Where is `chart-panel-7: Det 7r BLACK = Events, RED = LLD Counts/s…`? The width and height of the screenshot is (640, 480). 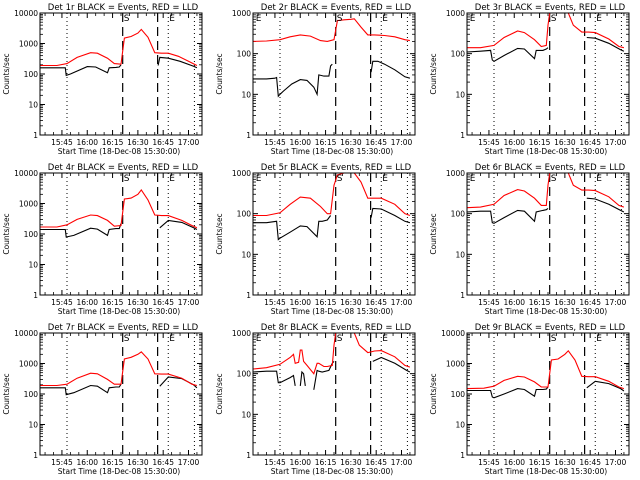 chart-panel-7: Det 7r BLACK = Events, RED = LLD Counts/s… is located at coordinates (102, 399).